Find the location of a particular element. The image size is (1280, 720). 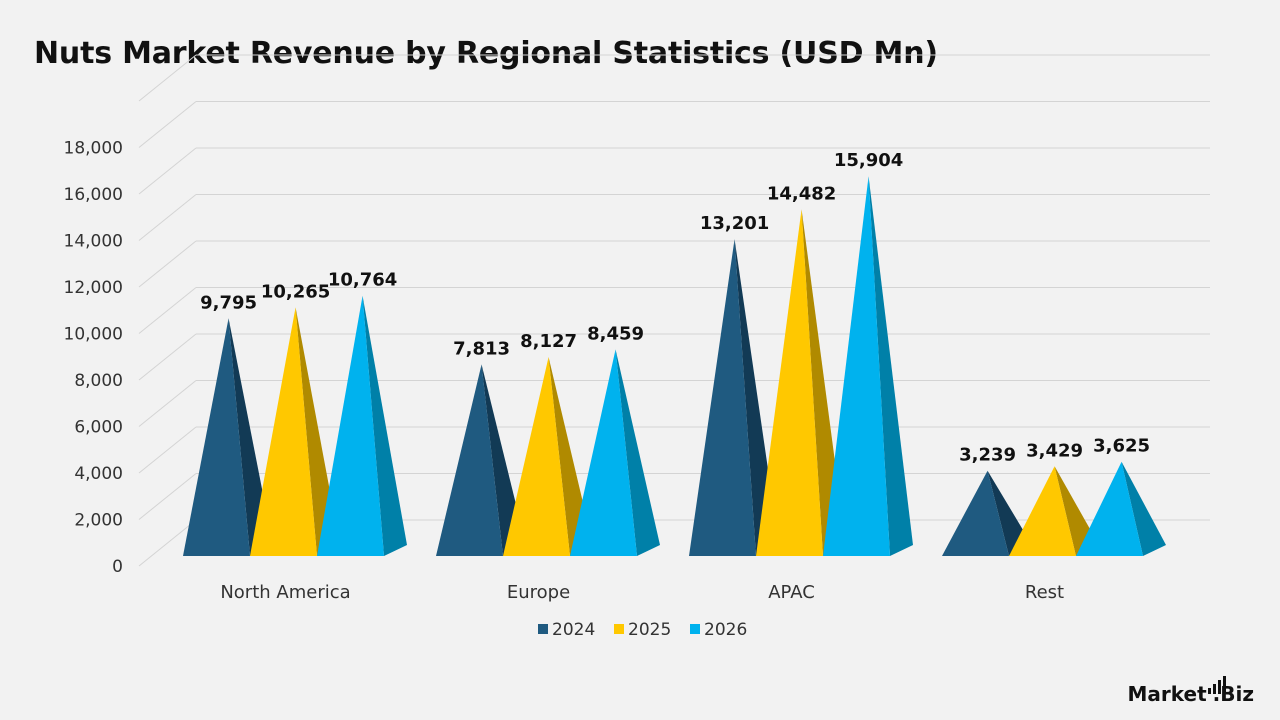

data-label: 10,265 is located at coordinates (295, 291).